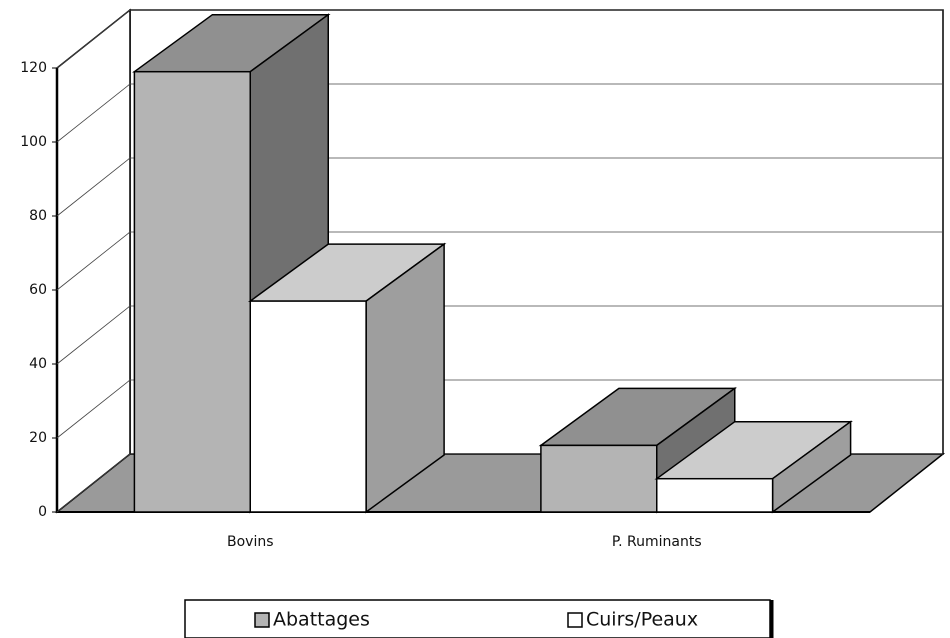 This screenshot has height=638, width=950. Describe the element at coordinates (38, 216) in the screenshot. I see `y-tick-label: 80` at that location.